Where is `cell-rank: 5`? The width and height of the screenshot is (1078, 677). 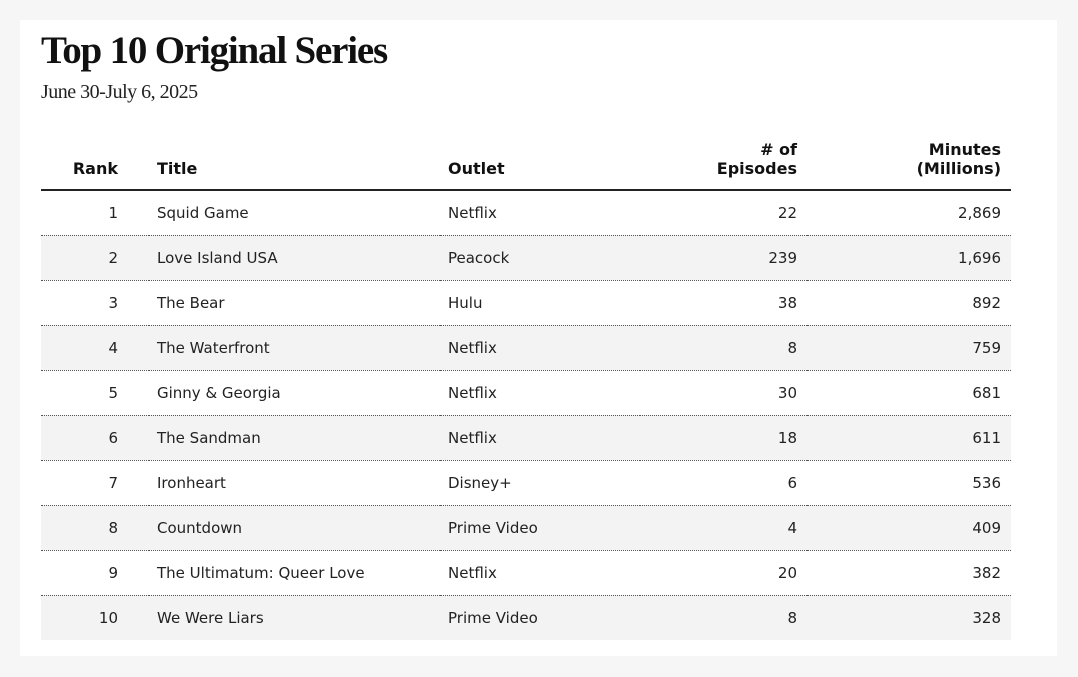
cell-rank: 5 is located at coordinates (95, 393).